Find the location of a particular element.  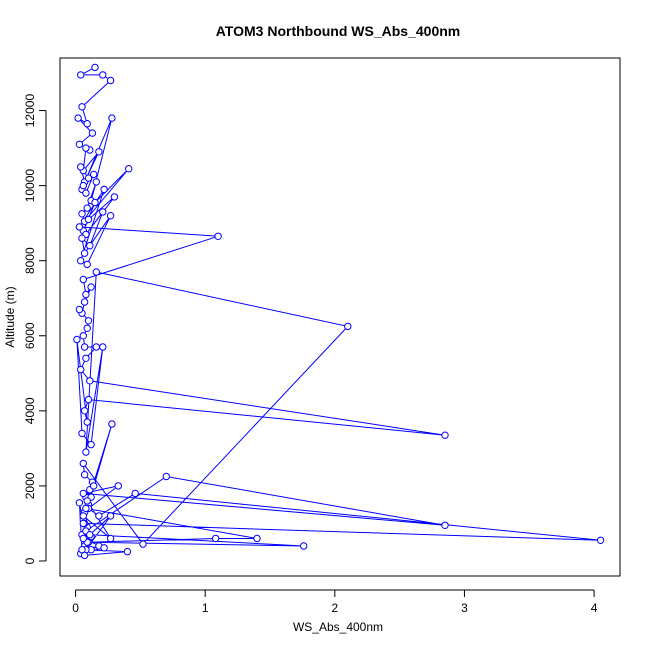

x-axis-label: WS_Abs_400nm is located at coordinates (338, 627).